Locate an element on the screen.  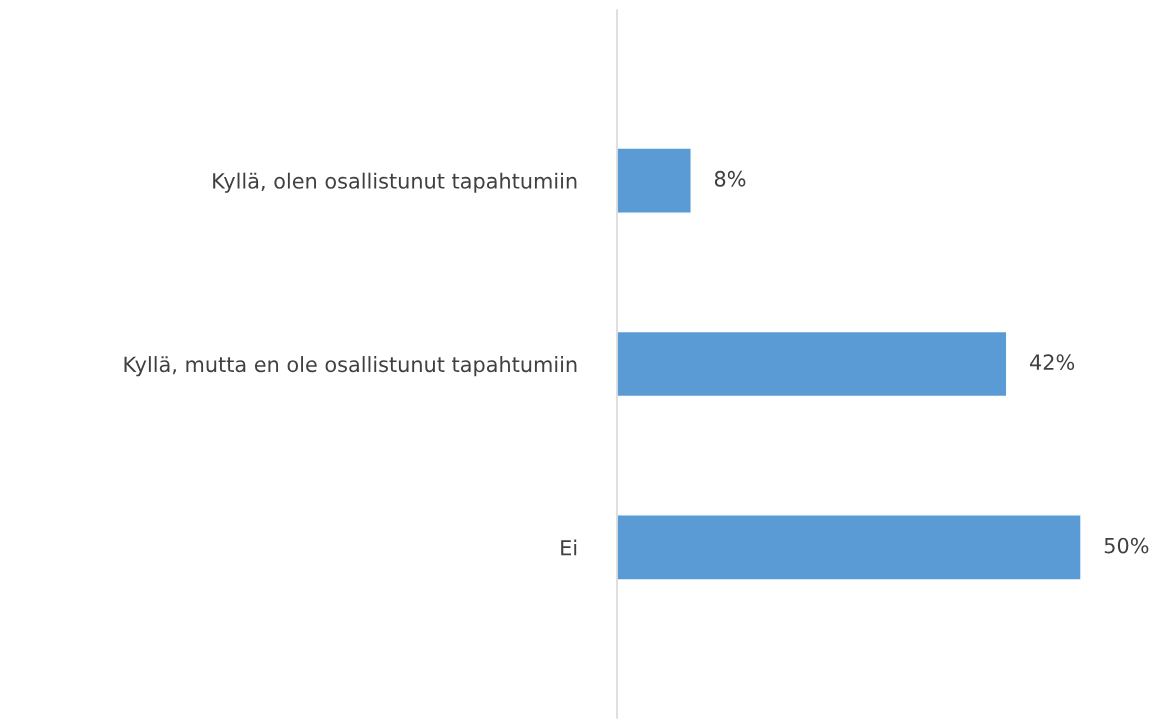
y-tick-label: Ei is located at coordinates (569, 547).